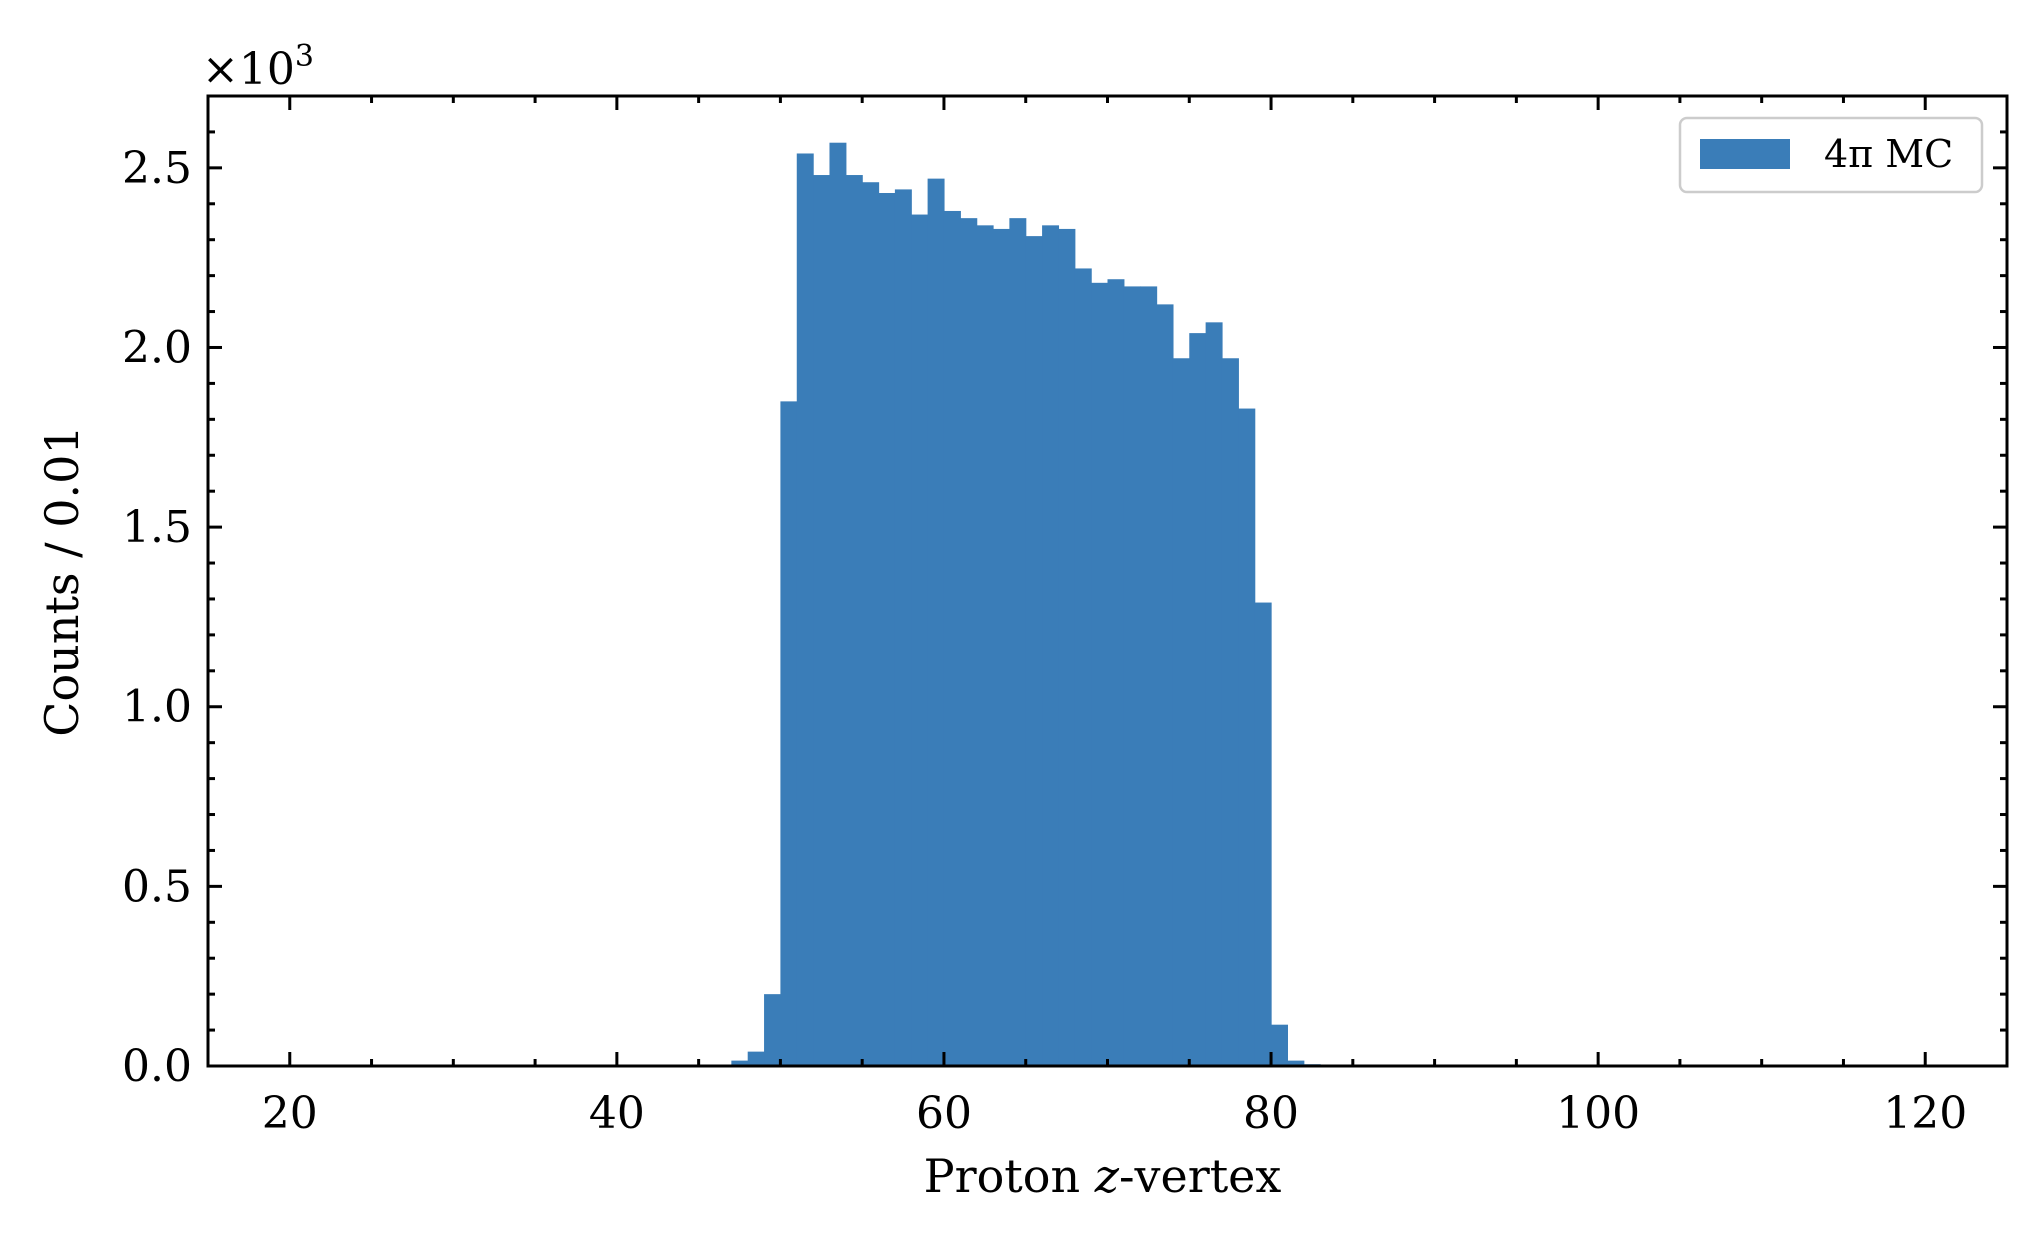  What do you see at coordinates (248, 69) in the screenshot?
I see `y-multiplier-base: ×10` at bounding box center [248, 69].